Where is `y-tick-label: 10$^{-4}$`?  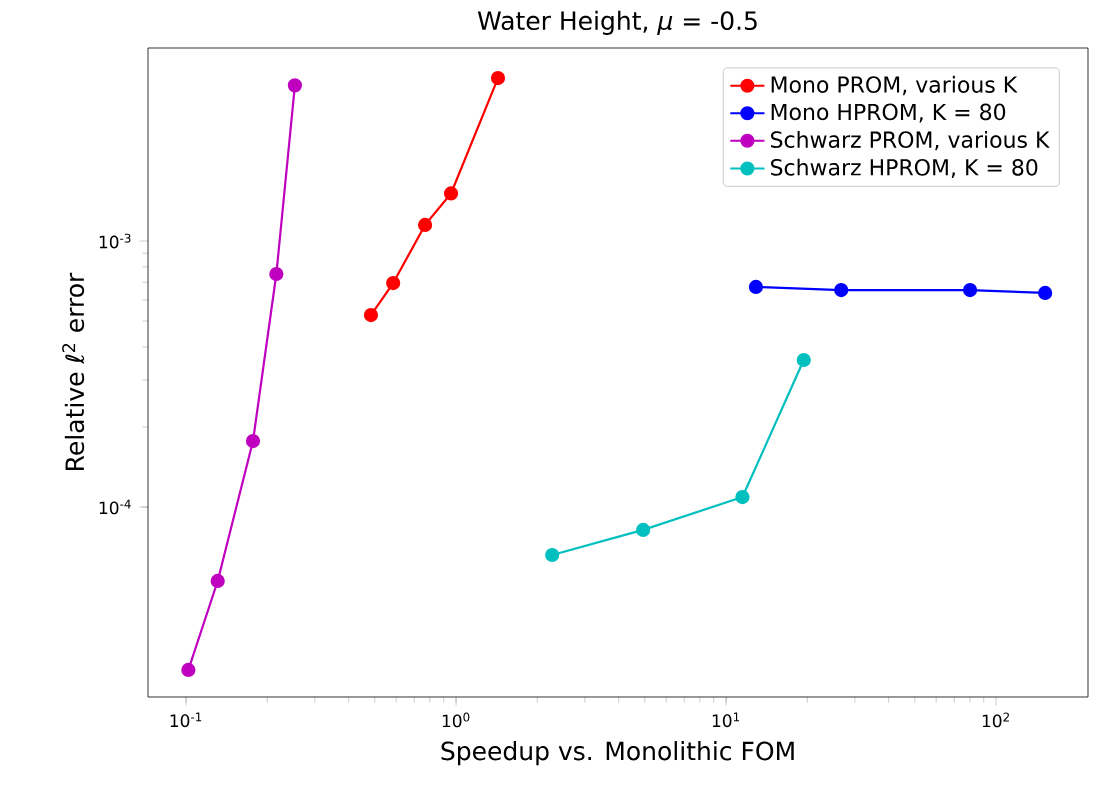
y-tick-label: 10$^{-4}$ is located at coordinates (115, 507).